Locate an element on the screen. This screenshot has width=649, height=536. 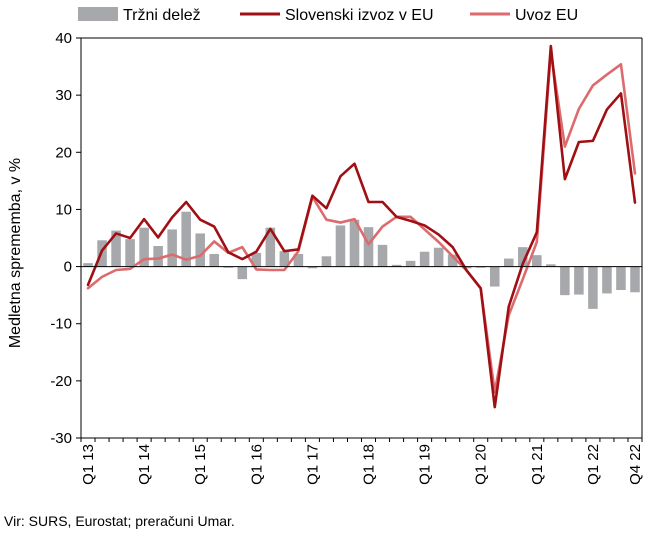
y-tick-label: 0 is located at coordinates (68, 267).